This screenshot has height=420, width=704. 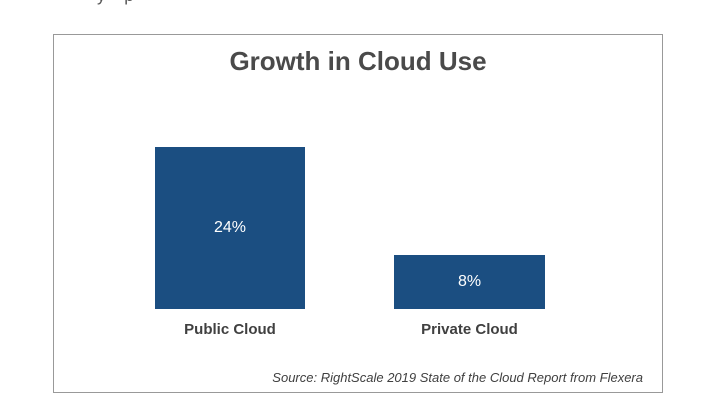 What do you see at coordinates (469, 329) in the screenshot?
I see `category-label-private-cloud: Private Cloud` at bounding box center [469, 329].